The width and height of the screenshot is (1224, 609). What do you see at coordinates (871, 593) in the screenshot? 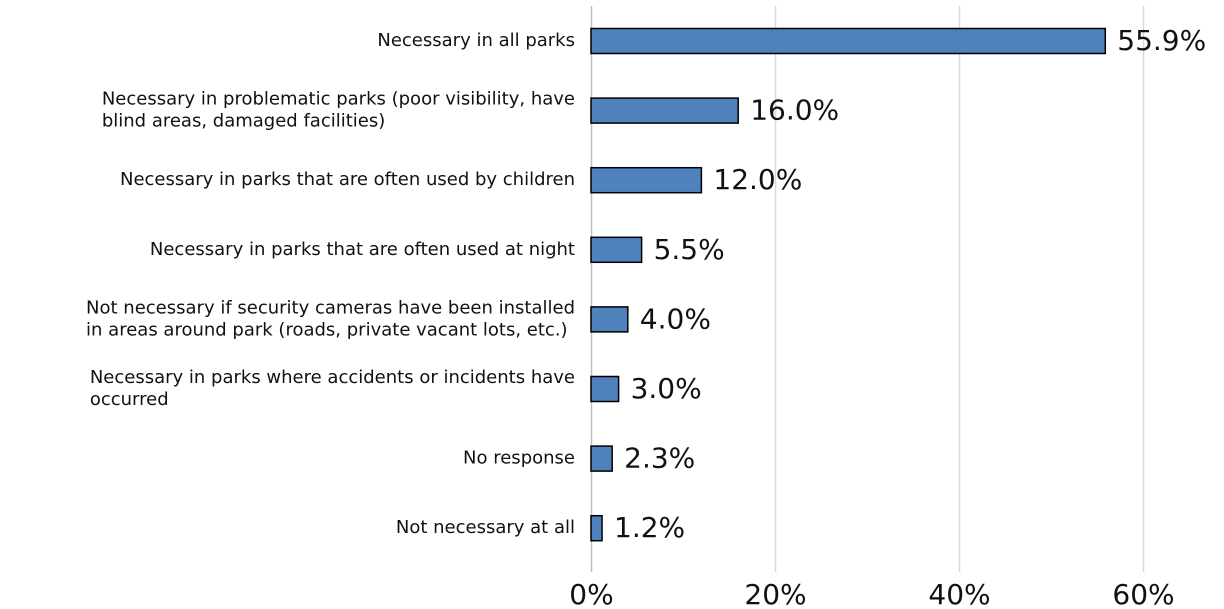
I see `x-axis-tick-labels: 0% 20% 40% 60%` at bounding box center [871, 593].